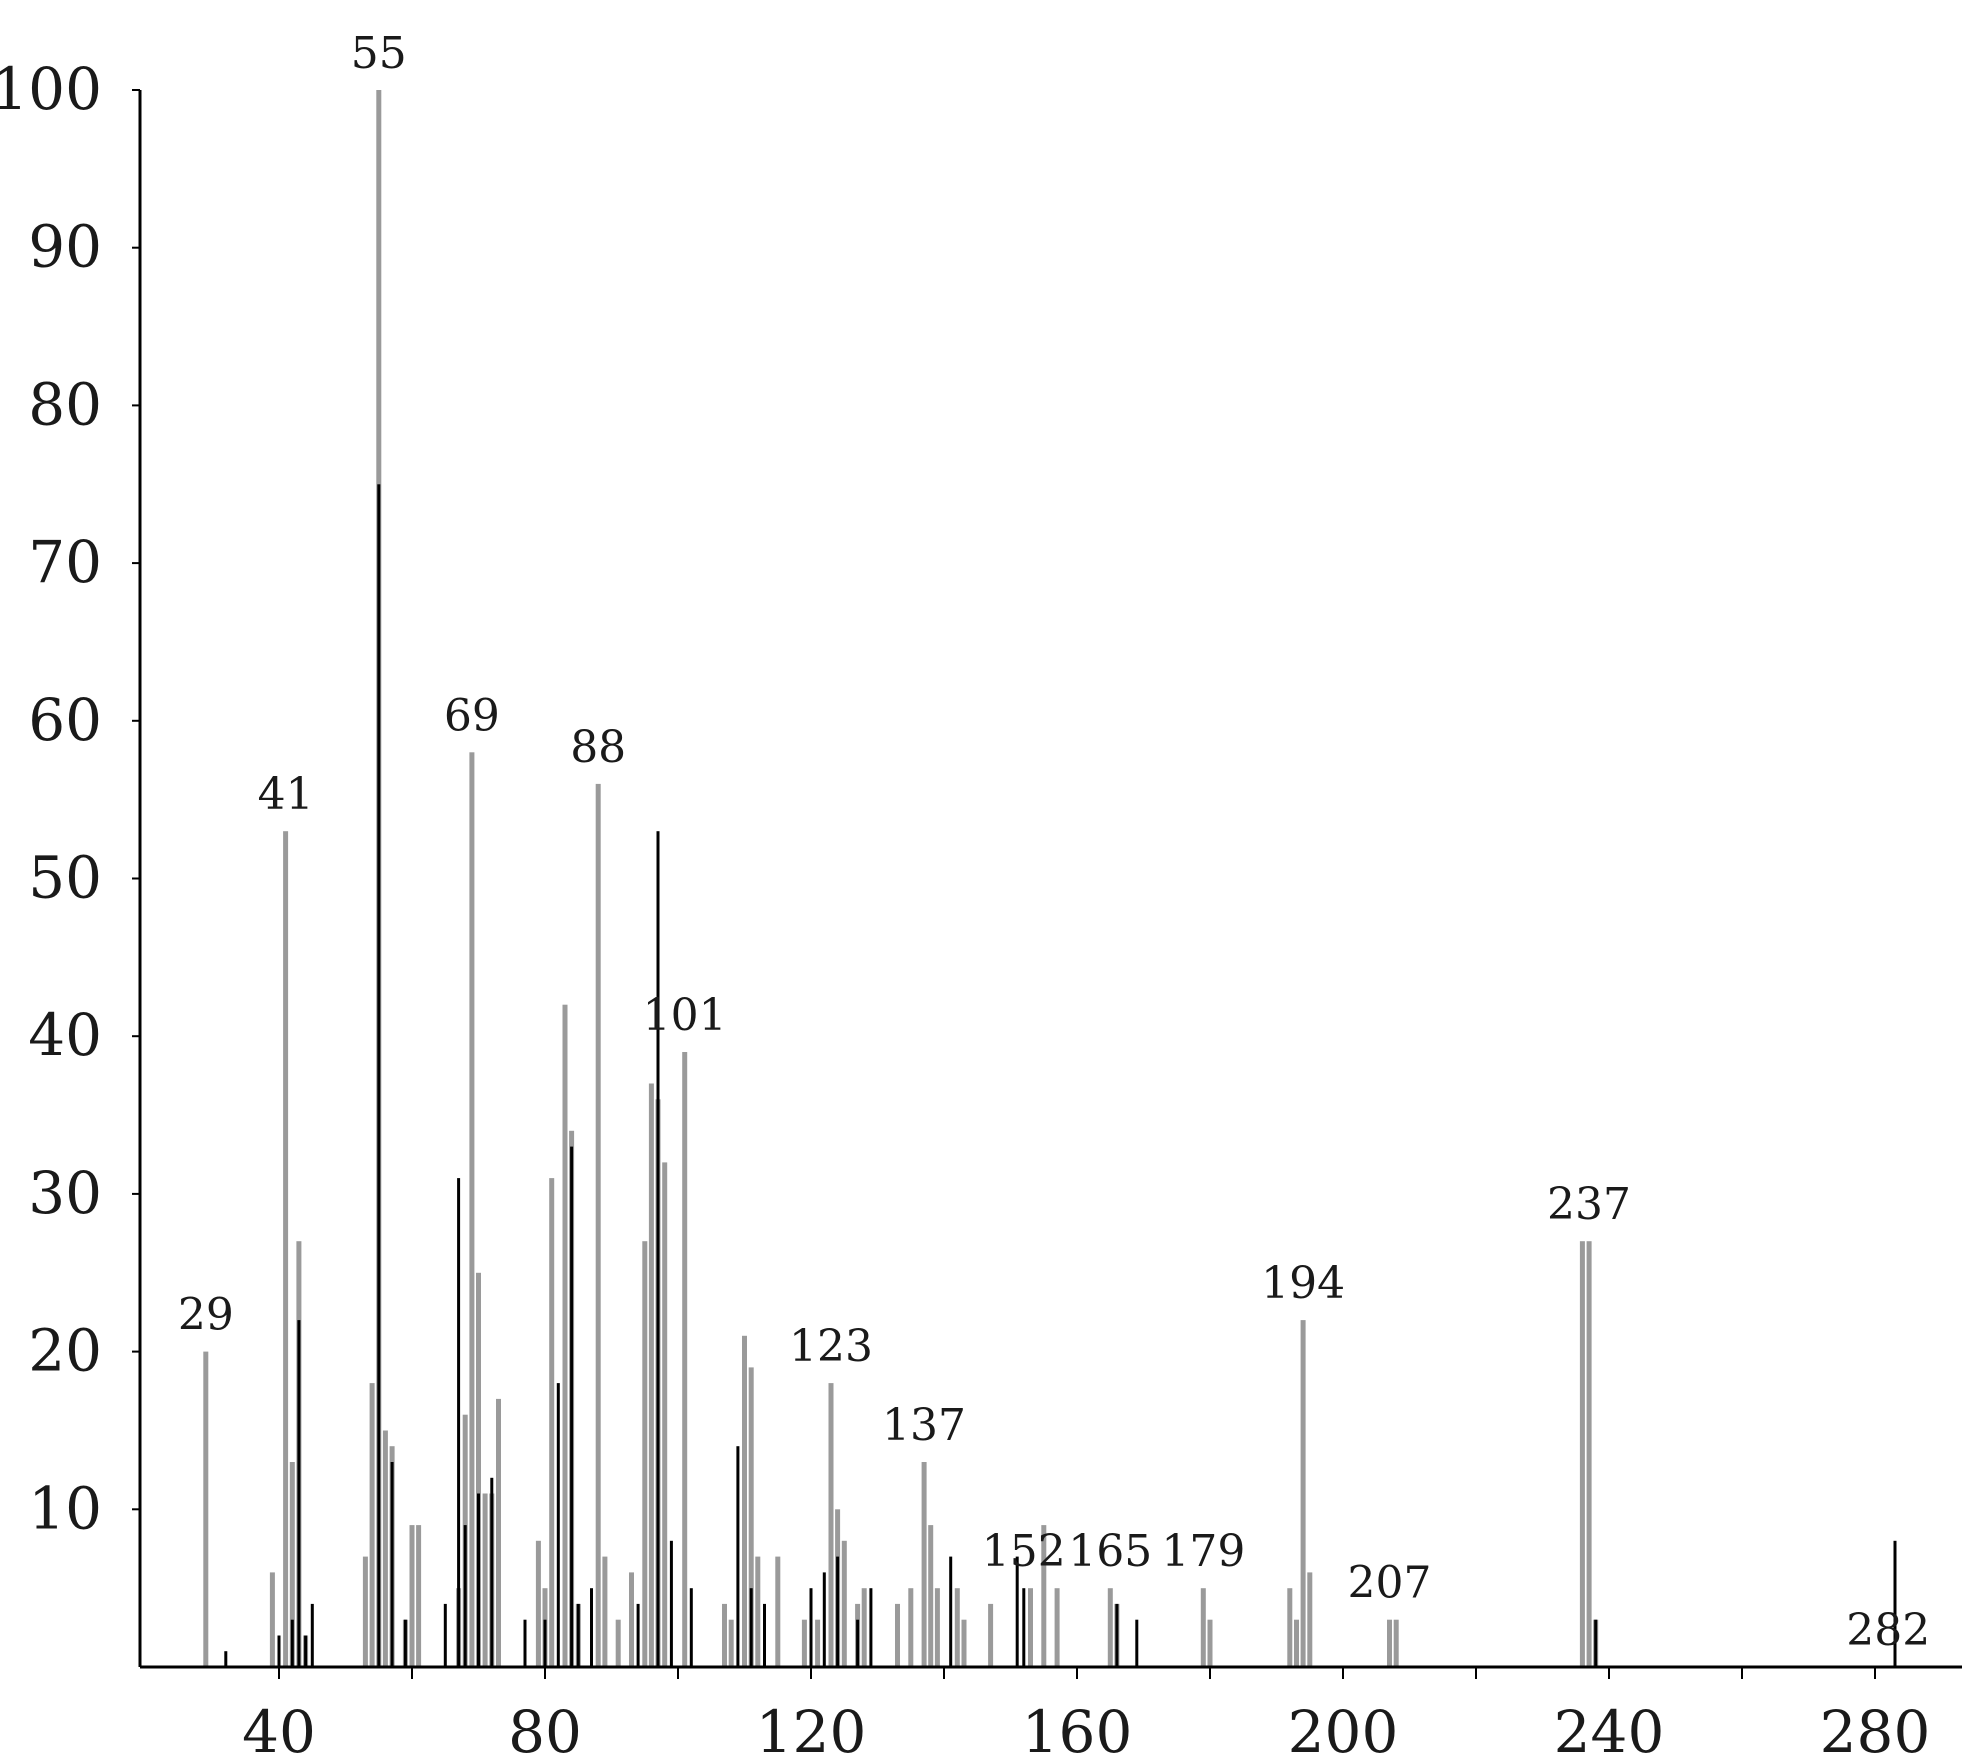 The image size is (1972, 1760). Describe the element at coordinates (279, 1729) in the screenshot. I see `x-tick-label: 40` at that location.